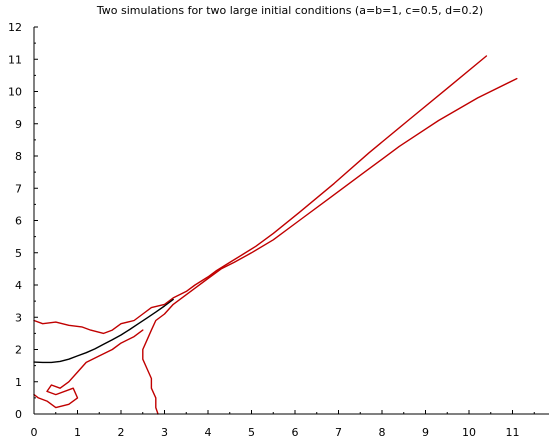 The width and height of the screenshot is (549, 444). What do you see at coordinates (18, 188) in the screenshot?
I see `y-tick-label: 7` at bounding box center [18, 188].